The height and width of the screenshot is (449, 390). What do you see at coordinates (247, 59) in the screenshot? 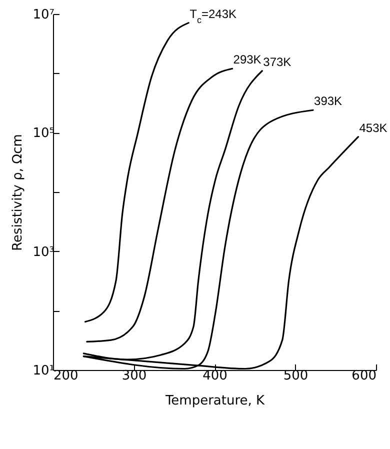
I see `series-label: 293K` at bounding box center [247, 59].